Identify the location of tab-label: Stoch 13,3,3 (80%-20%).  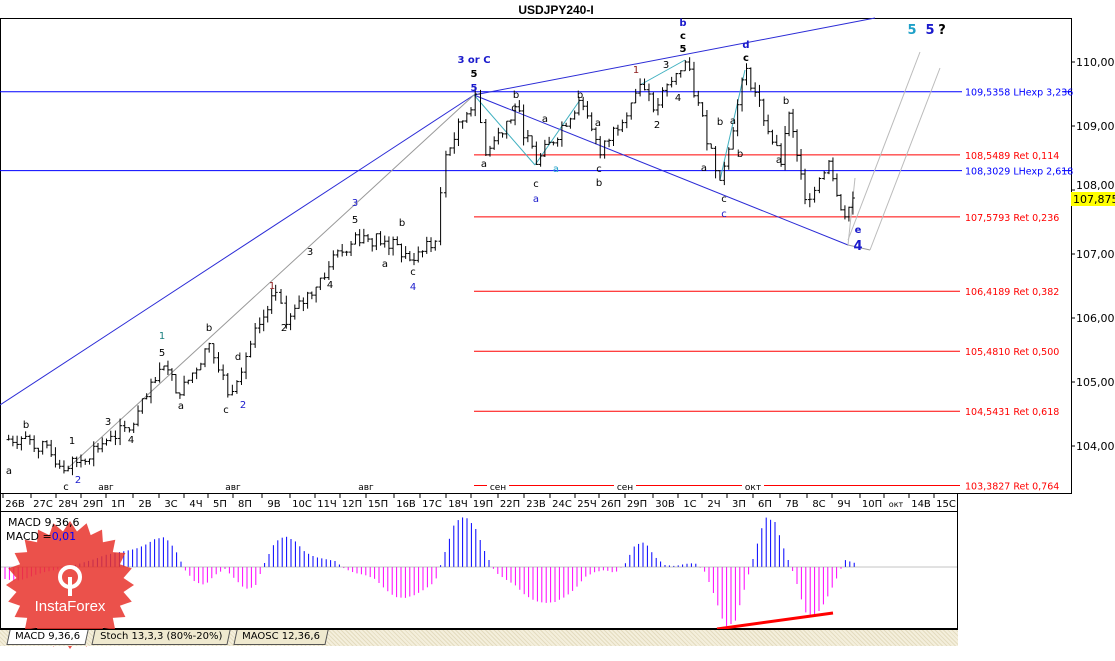
(161, 636).